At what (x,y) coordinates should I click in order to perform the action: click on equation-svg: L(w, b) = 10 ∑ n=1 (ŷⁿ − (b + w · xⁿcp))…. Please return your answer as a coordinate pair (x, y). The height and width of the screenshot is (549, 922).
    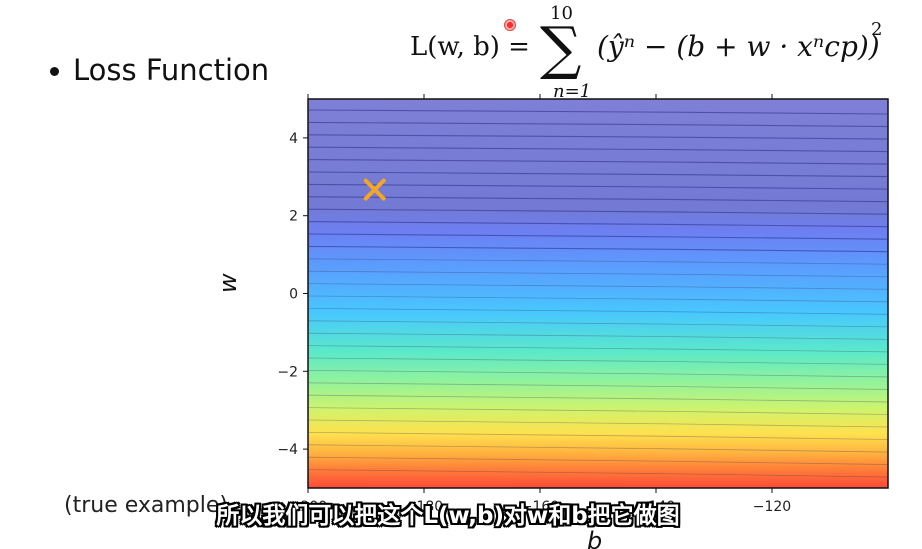
    Looking at the image, I should click on (646, 52).